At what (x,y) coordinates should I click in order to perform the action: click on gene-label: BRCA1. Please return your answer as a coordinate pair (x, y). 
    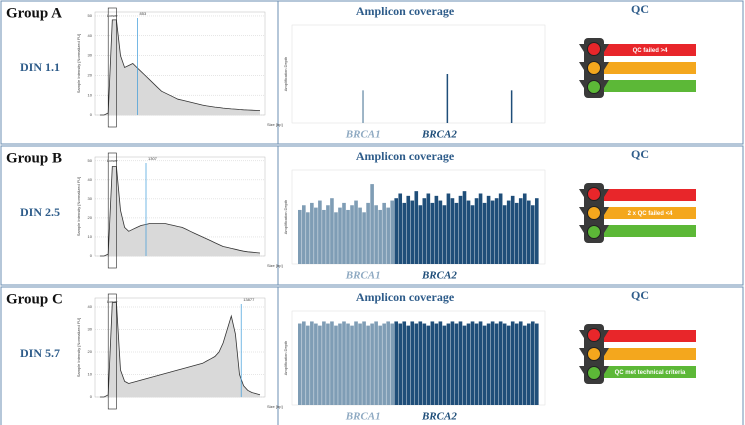
    Looking at the image, I should click on (363, 276).